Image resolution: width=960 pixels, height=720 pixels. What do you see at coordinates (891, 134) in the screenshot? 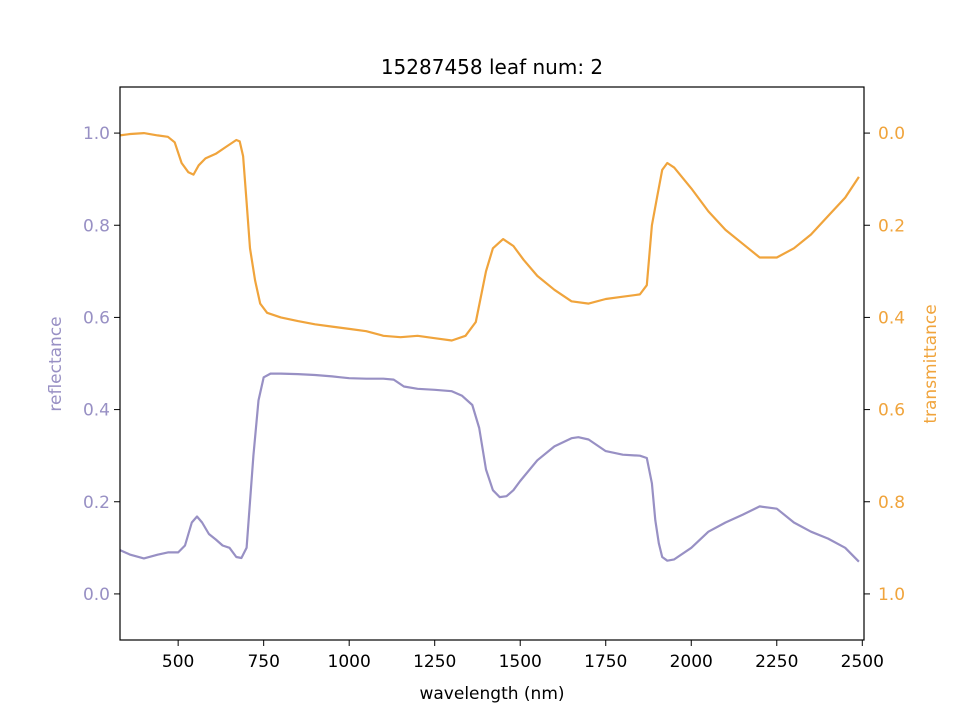
I see `right-y-tick-label: 0.0` at bounding box center [891, 134].